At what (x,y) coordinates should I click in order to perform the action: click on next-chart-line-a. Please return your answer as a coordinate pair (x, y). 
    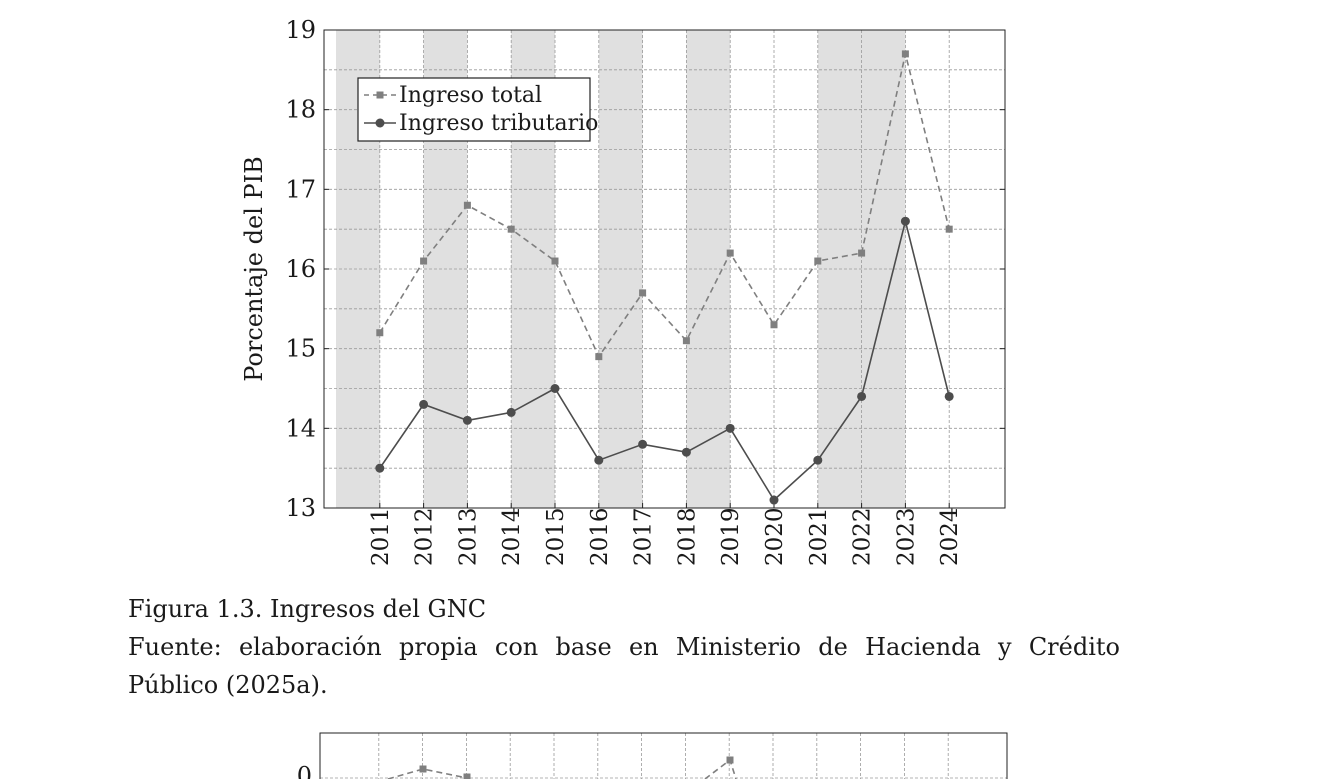
    Looking at the image, I should click on (427, 773).